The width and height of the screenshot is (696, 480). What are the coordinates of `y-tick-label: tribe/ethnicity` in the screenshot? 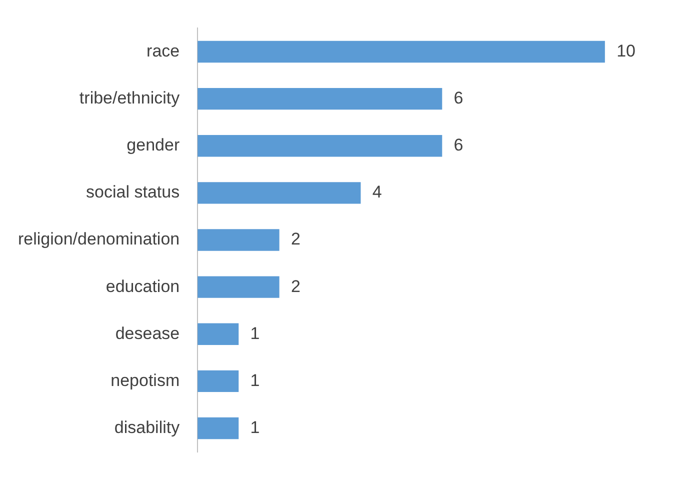 It's located at (129, 98).